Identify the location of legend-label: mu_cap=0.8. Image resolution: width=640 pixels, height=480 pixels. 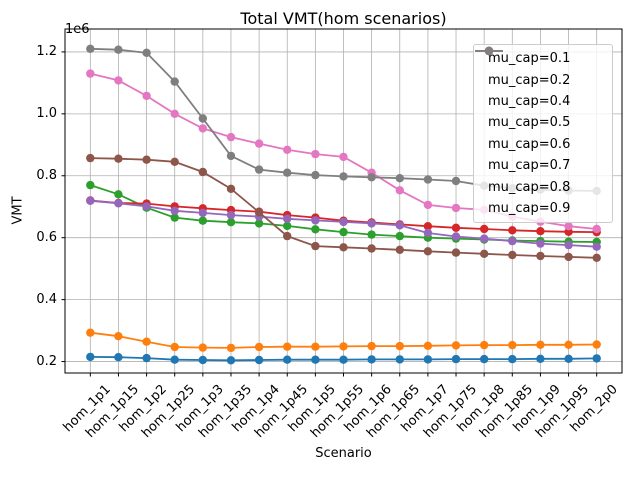
(529, 187).